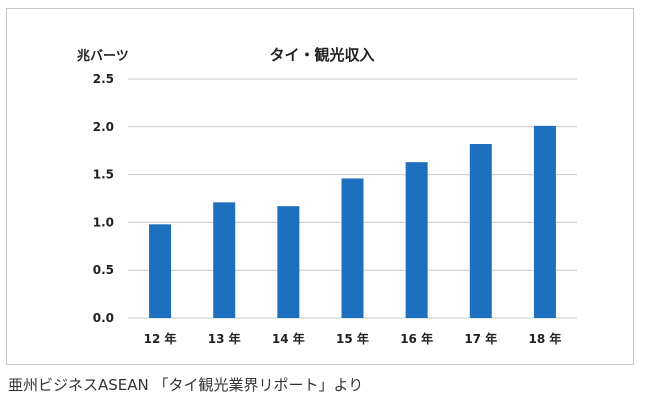 Image resolution: width=660 pixels, height=410 pixels. I want to click on x-tick-label: 15 年, so click(352, 338).